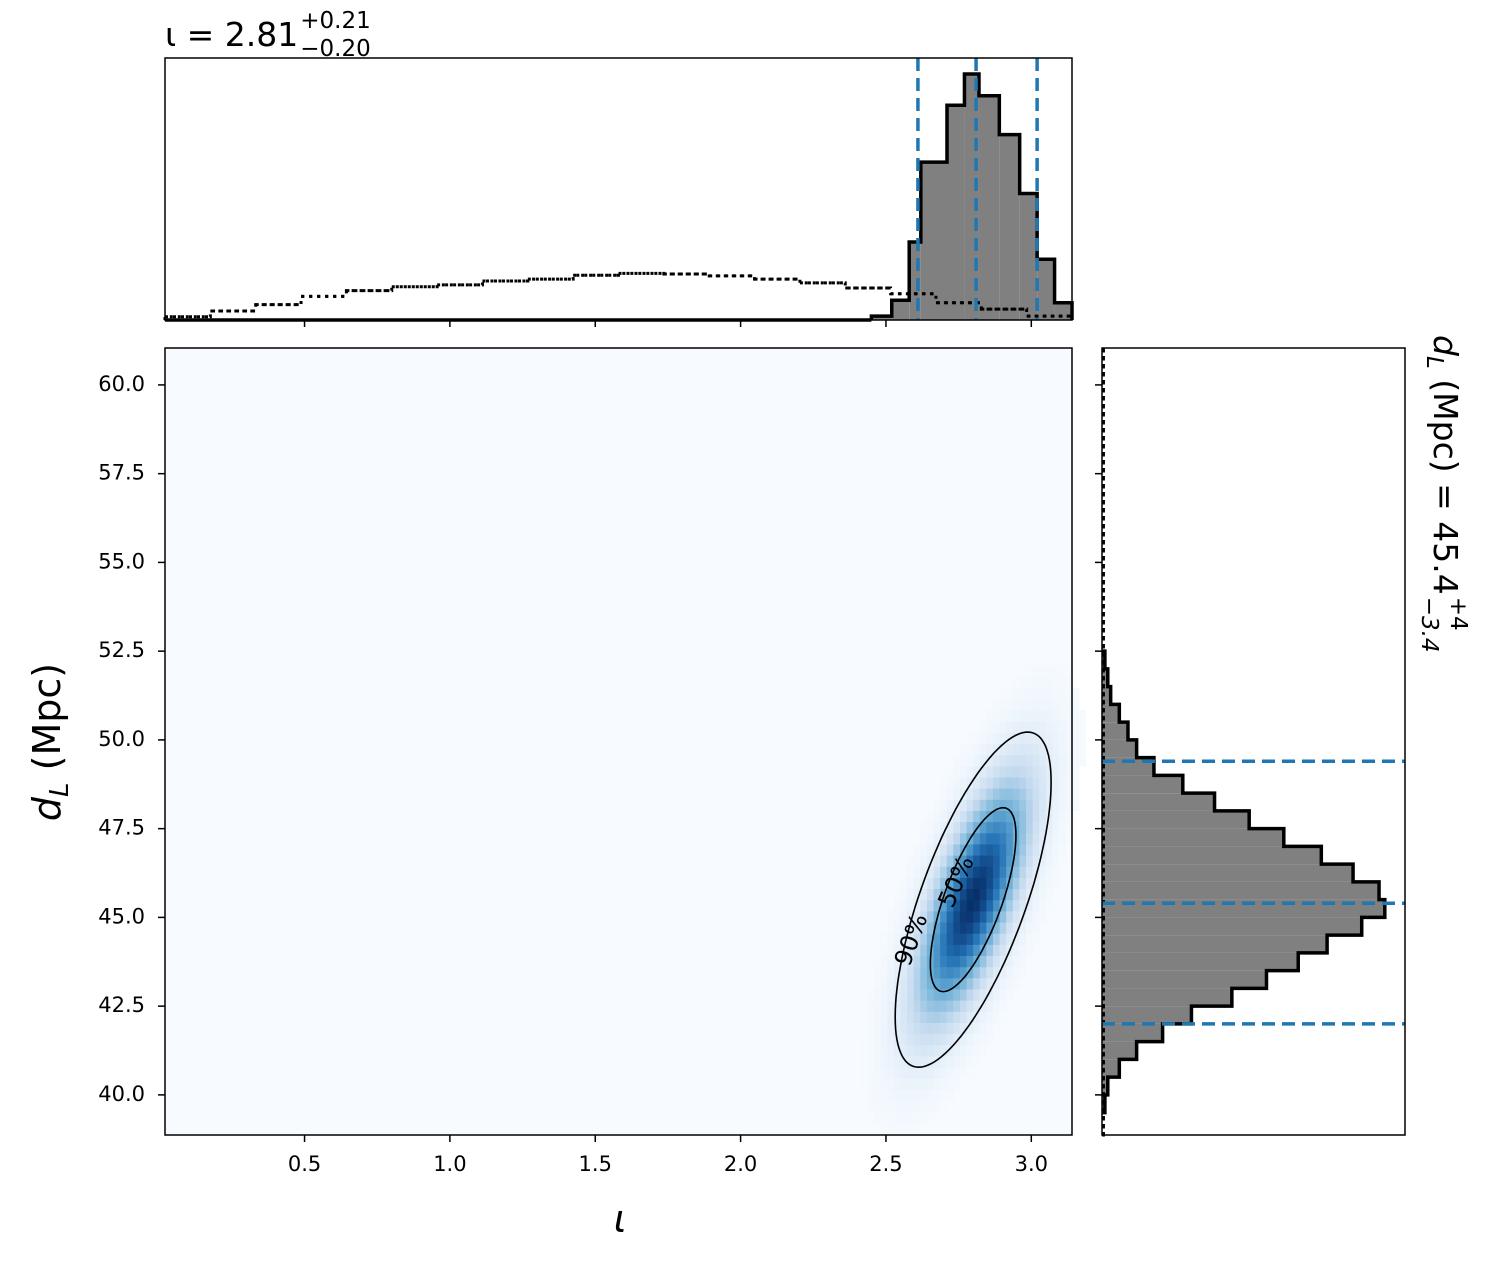 This screenshot has height=1263, width=1492. Describe the element at coordinates (121, 916) in the screenshot. I see `y-tick-label: 45.0` at that location.